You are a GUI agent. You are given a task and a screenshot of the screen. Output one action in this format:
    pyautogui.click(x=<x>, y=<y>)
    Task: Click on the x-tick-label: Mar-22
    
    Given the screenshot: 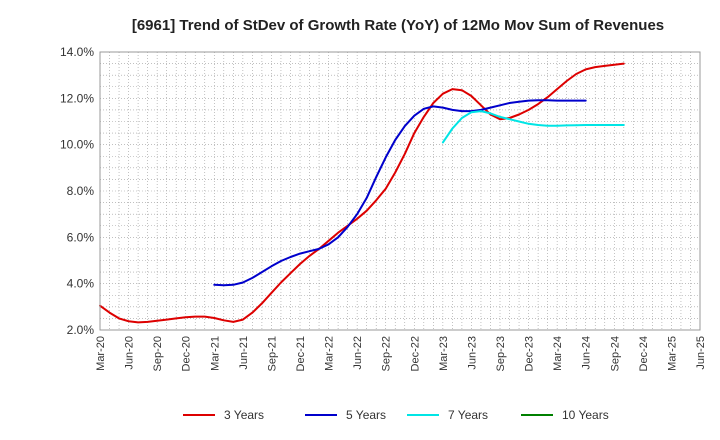 What is the action you would take?
    pyautogui.click(x=330, y=353)
    